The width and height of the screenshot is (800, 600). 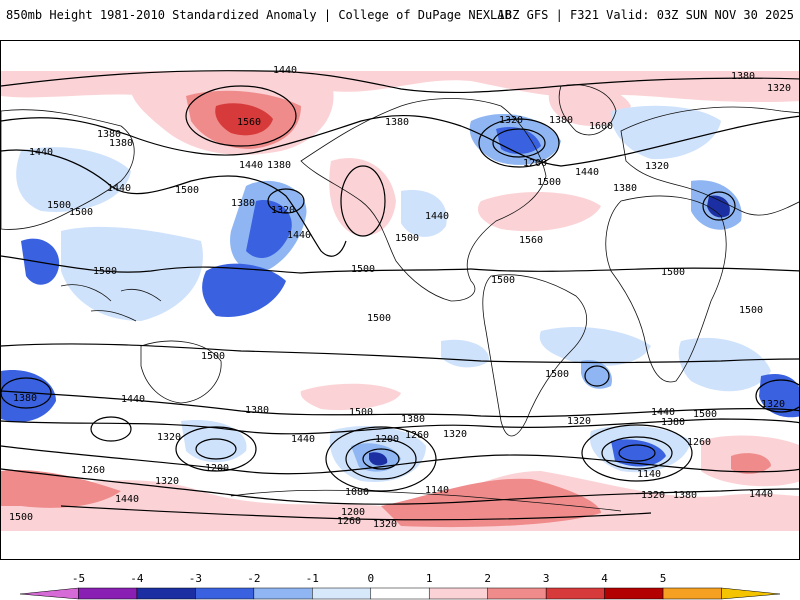 I want to click on contour-low-satl1, so click(x=637, y=453).